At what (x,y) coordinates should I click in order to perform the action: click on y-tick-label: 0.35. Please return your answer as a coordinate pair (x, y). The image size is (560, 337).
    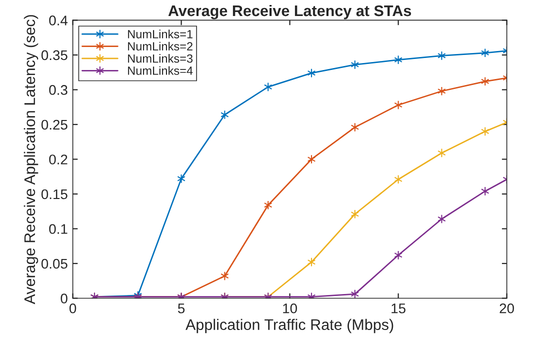
    Looking at the image, I should click on (54, 55).